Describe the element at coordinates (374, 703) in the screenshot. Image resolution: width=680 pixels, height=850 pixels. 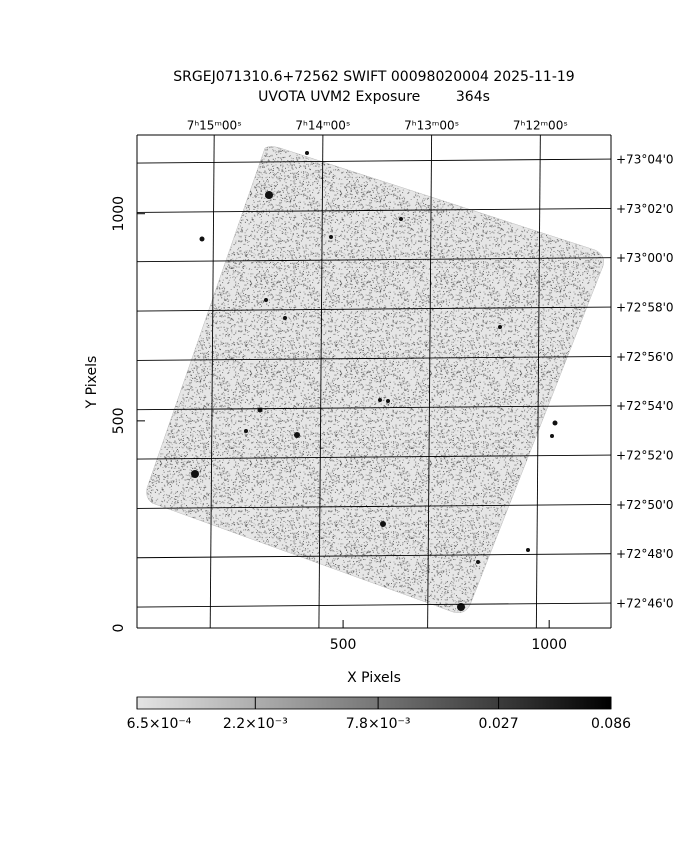
I see `colorbar` at that location.